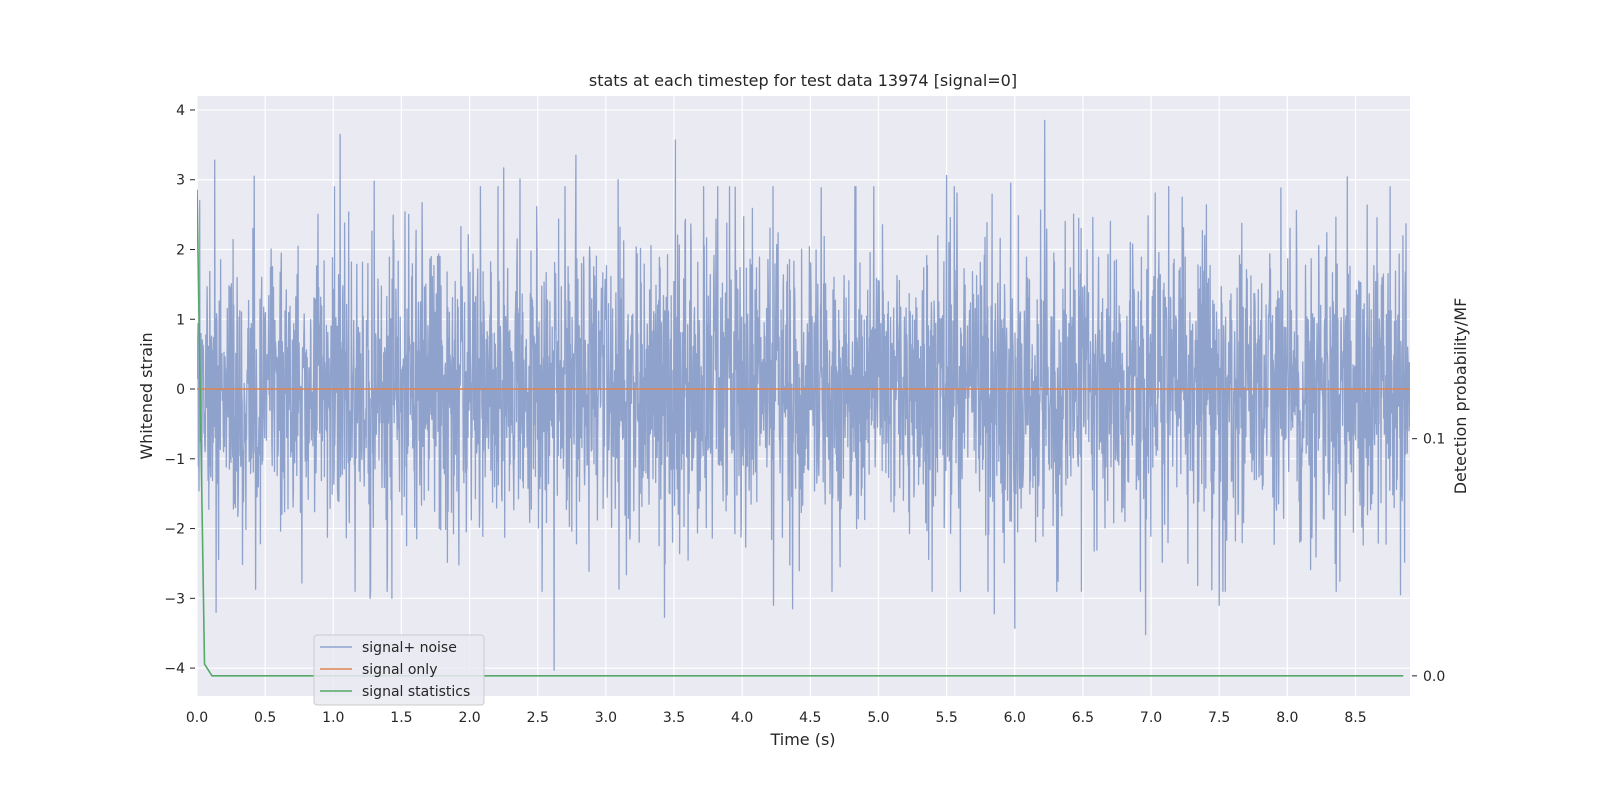 This screenshot has width=1600, height=800. What do you see at coordinates (810, 718) in the screenshot?
I see `x-tick-label: 4.5` at bounding box center [810, 718].